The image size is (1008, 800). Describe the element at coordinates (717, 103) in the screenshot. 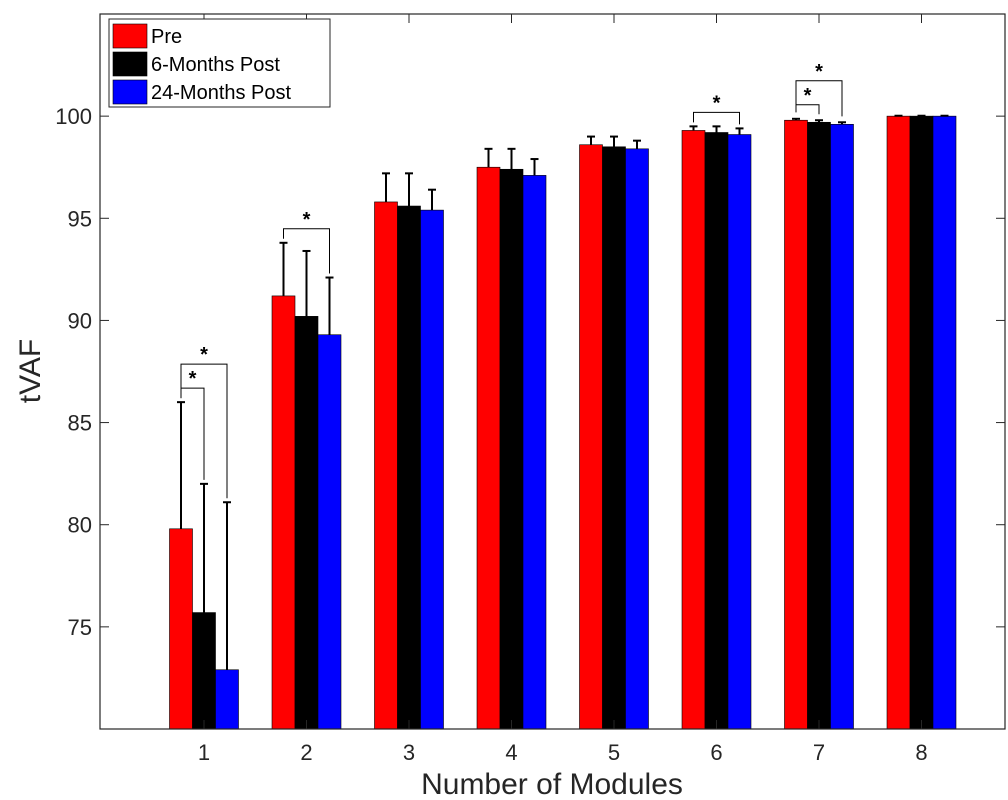

I see `significance-star-6-1: *` at that location.